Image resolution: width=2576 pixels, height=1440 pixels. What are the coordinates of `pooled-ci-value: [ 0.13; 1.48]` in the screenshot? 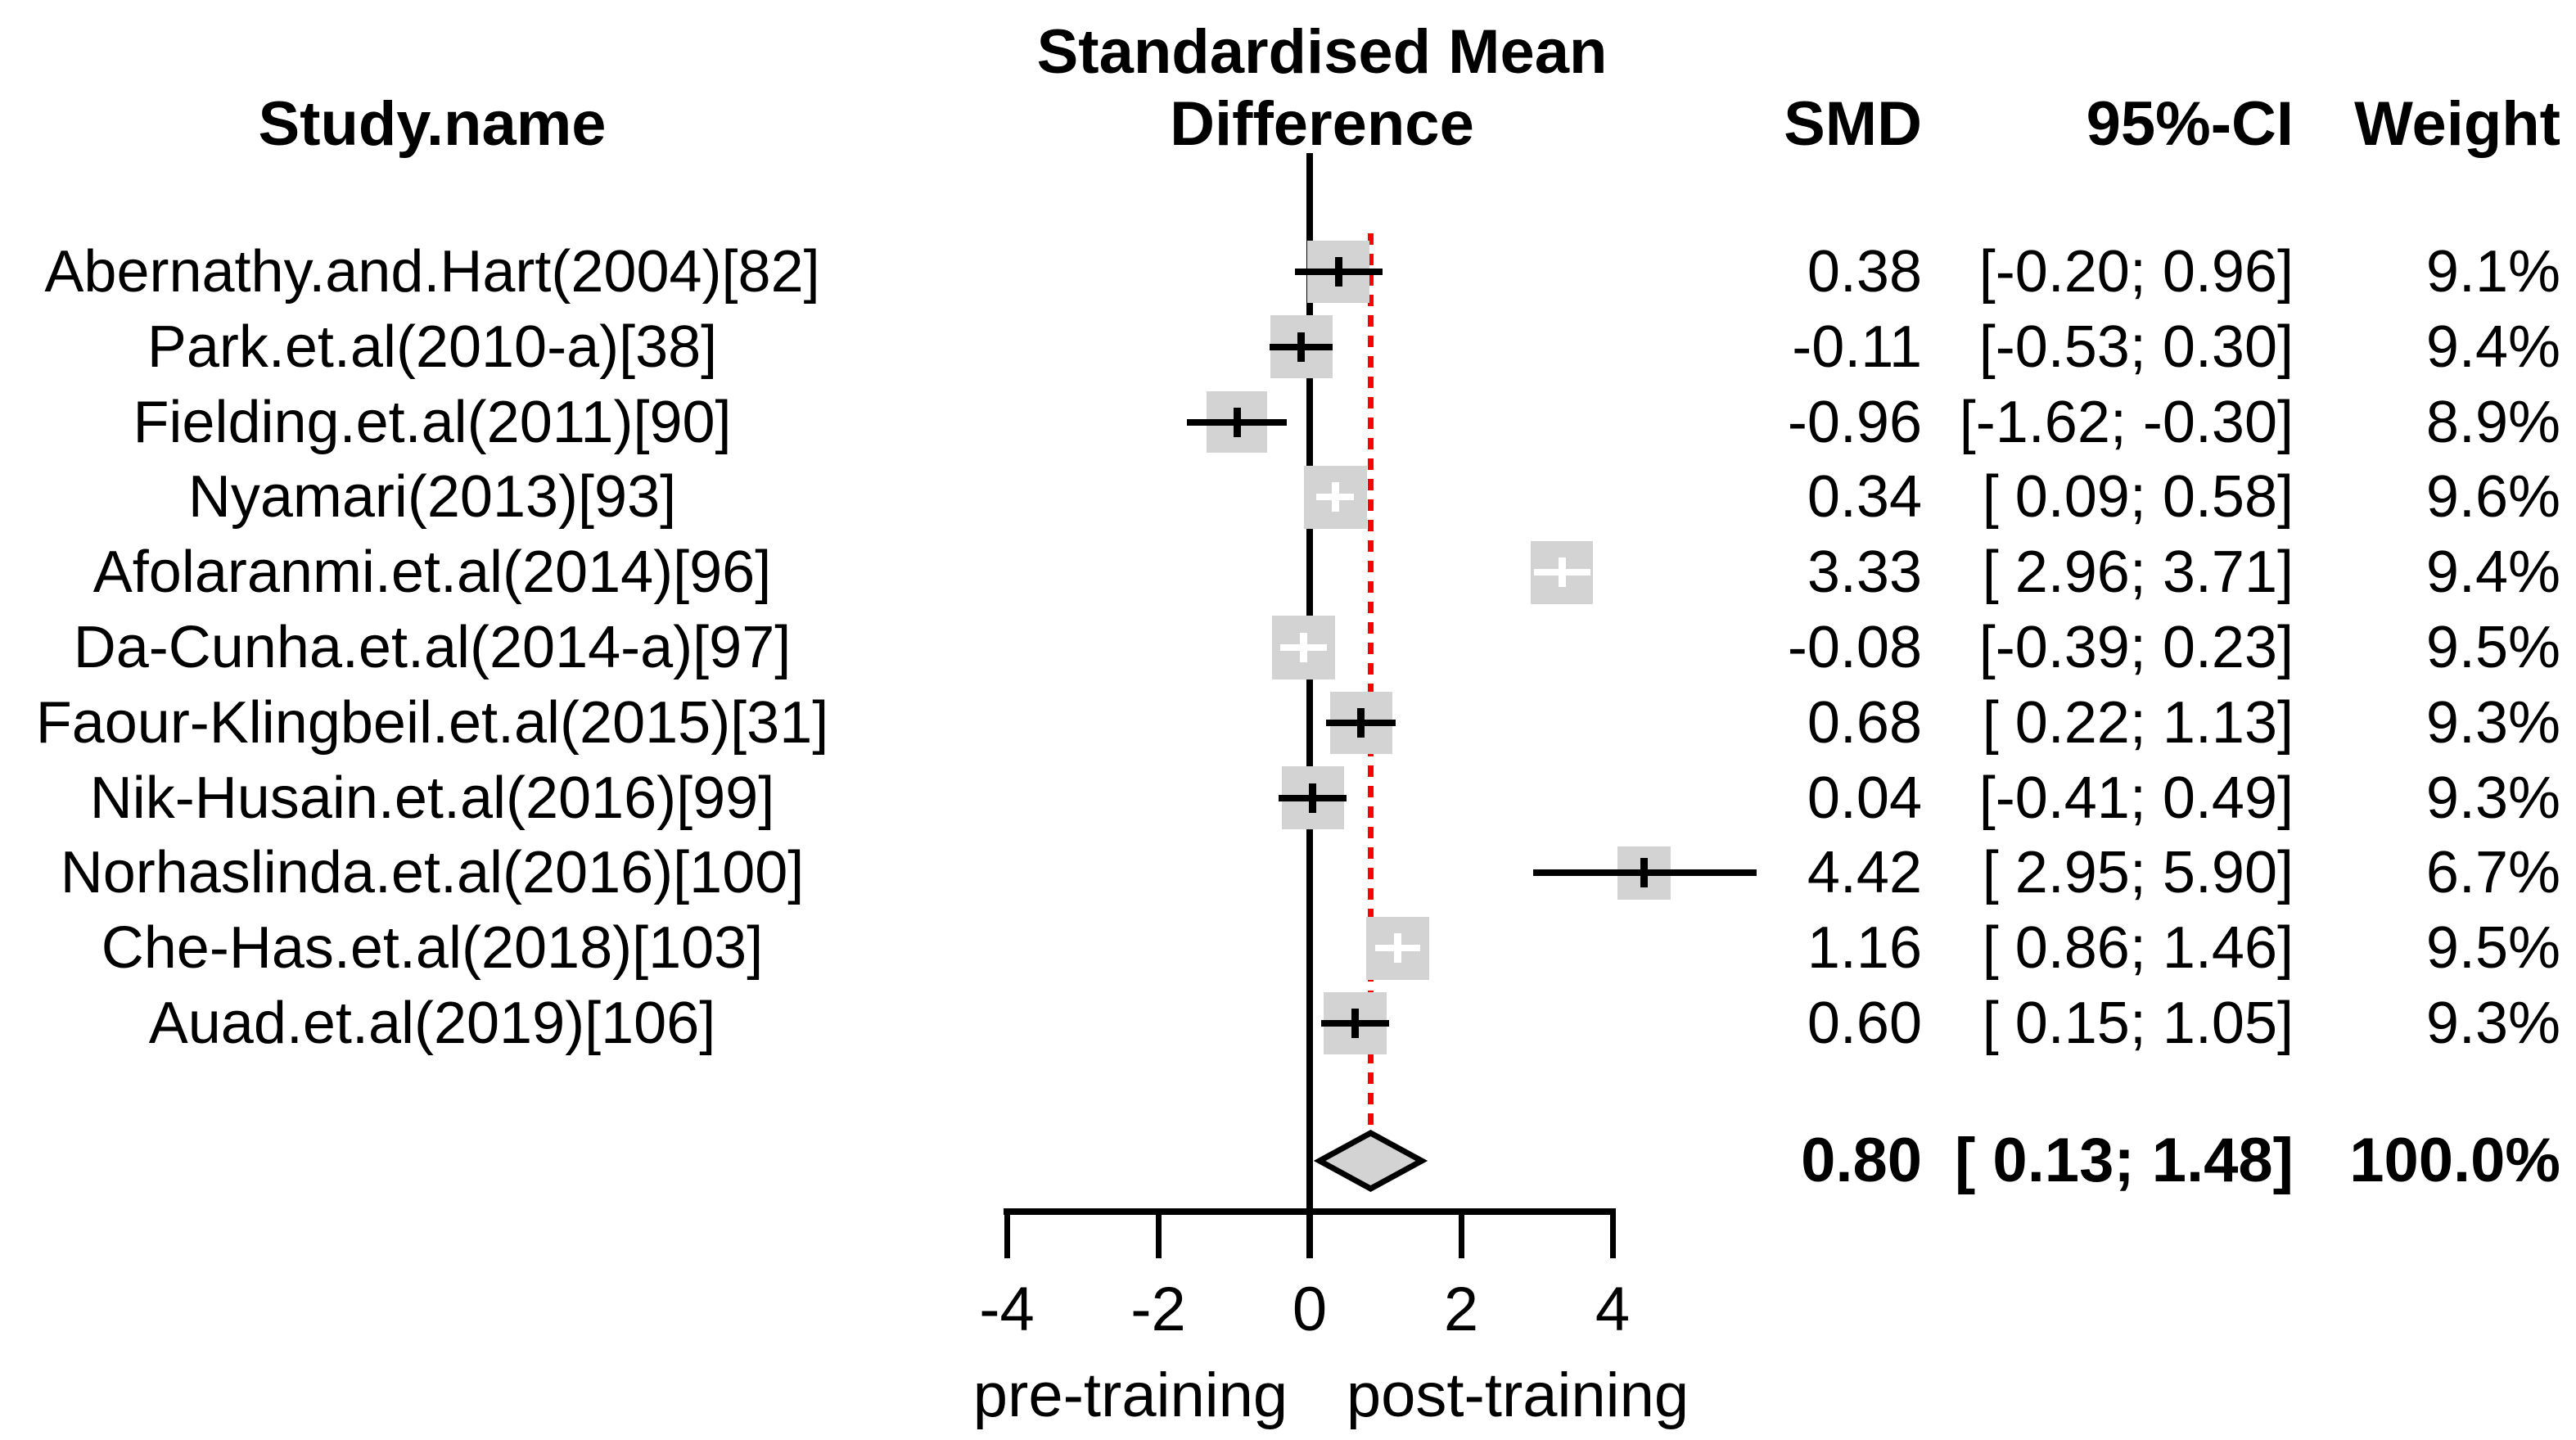 It's located at (2124, 1160).